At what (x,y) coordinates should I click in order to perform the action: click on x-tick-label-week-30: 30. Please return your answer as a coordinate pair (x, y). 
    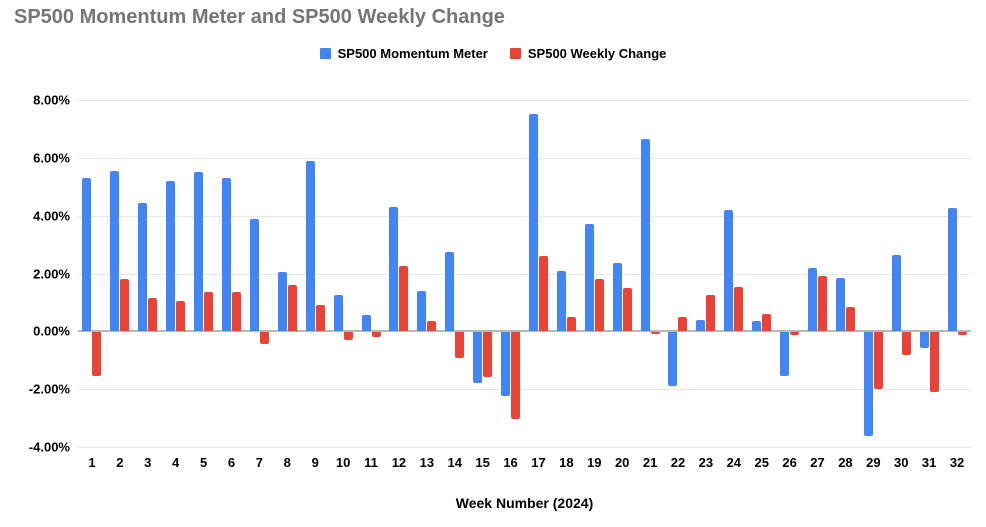
    Looking at the image, I should click on (901, 462).